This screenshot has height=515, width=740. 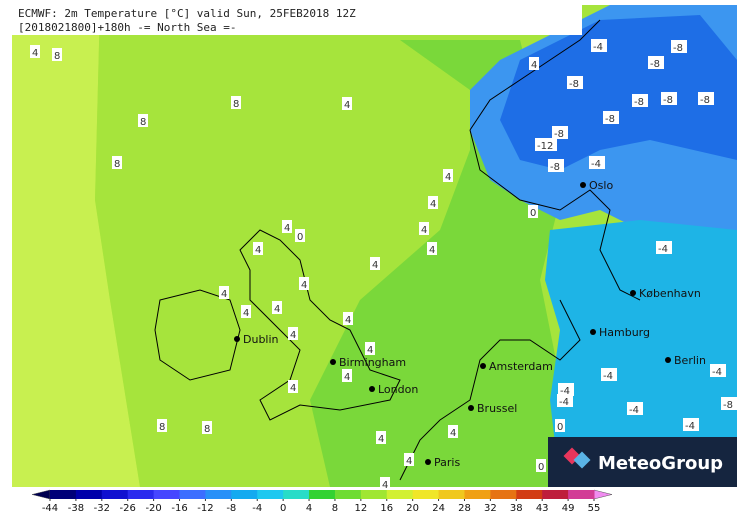 What do you see at coordinates (438, 508) in the screenshot?
I see `colorbar-tick-label: 24` at bounding box center [438, 508].